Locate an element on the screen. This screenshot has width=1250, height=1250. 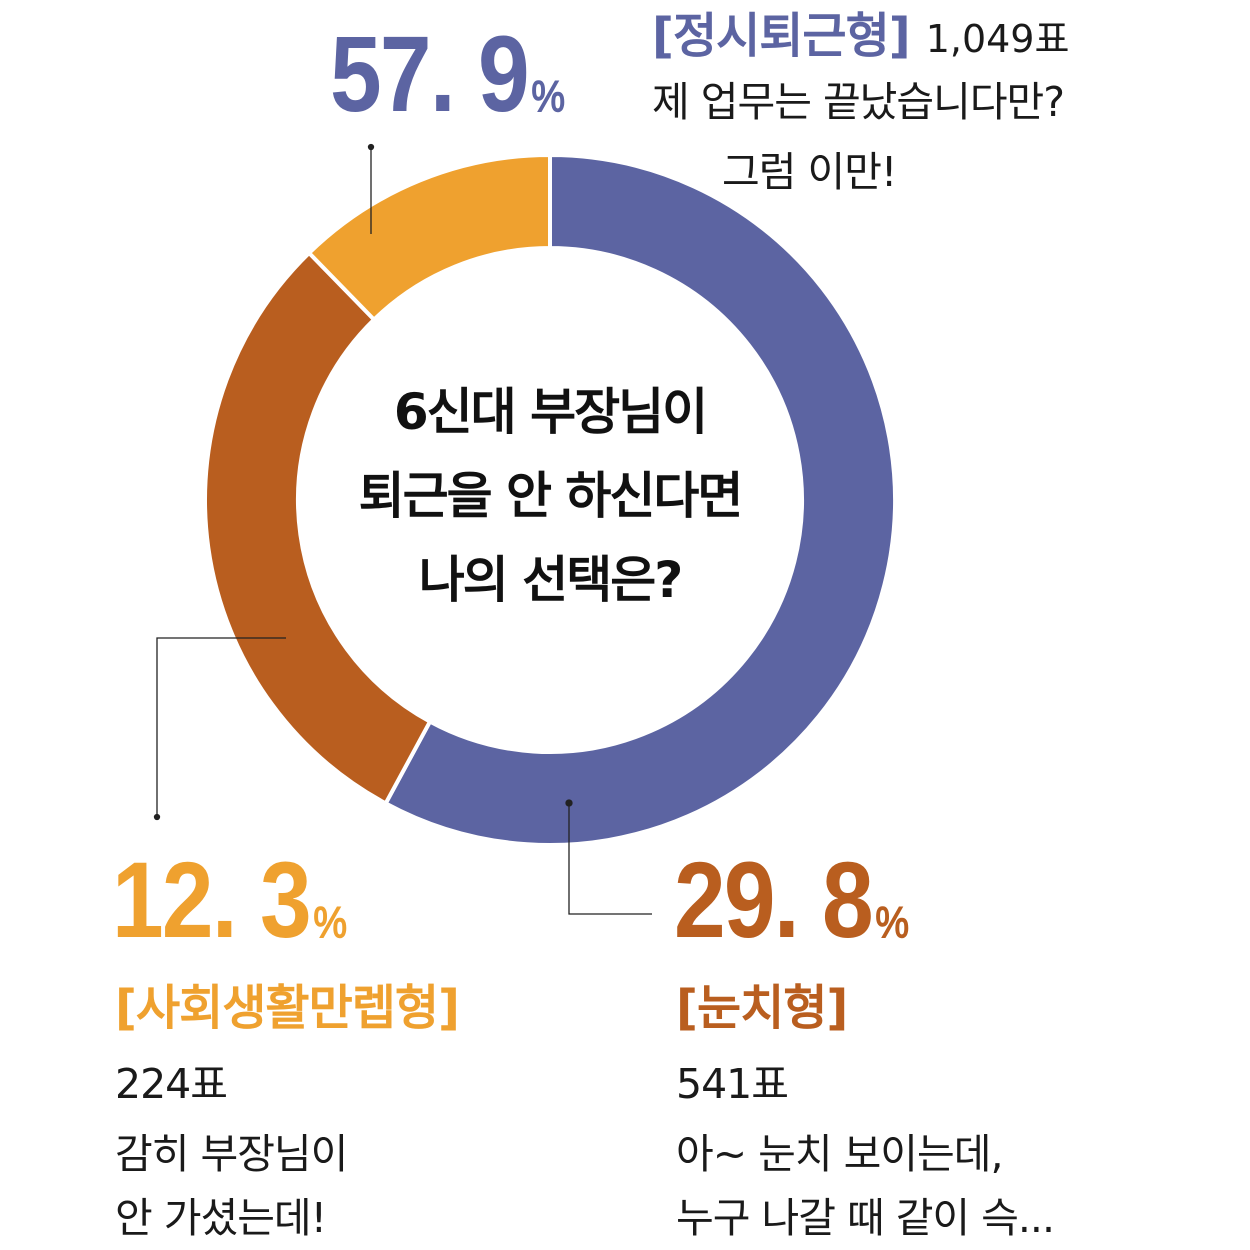
chart-title-line-3: 나의 선택은? is located at coordinates (550, 580).